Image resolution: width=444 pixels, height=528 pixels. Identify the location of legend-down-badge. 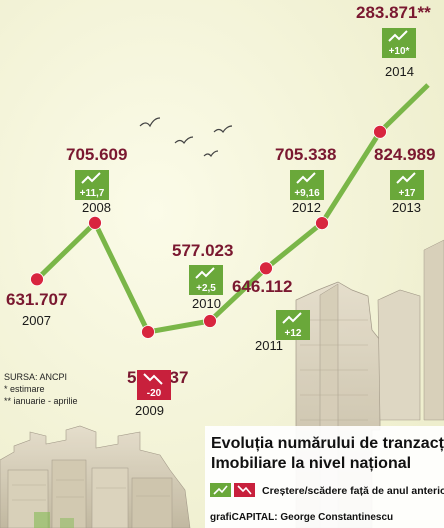
(244, 490).